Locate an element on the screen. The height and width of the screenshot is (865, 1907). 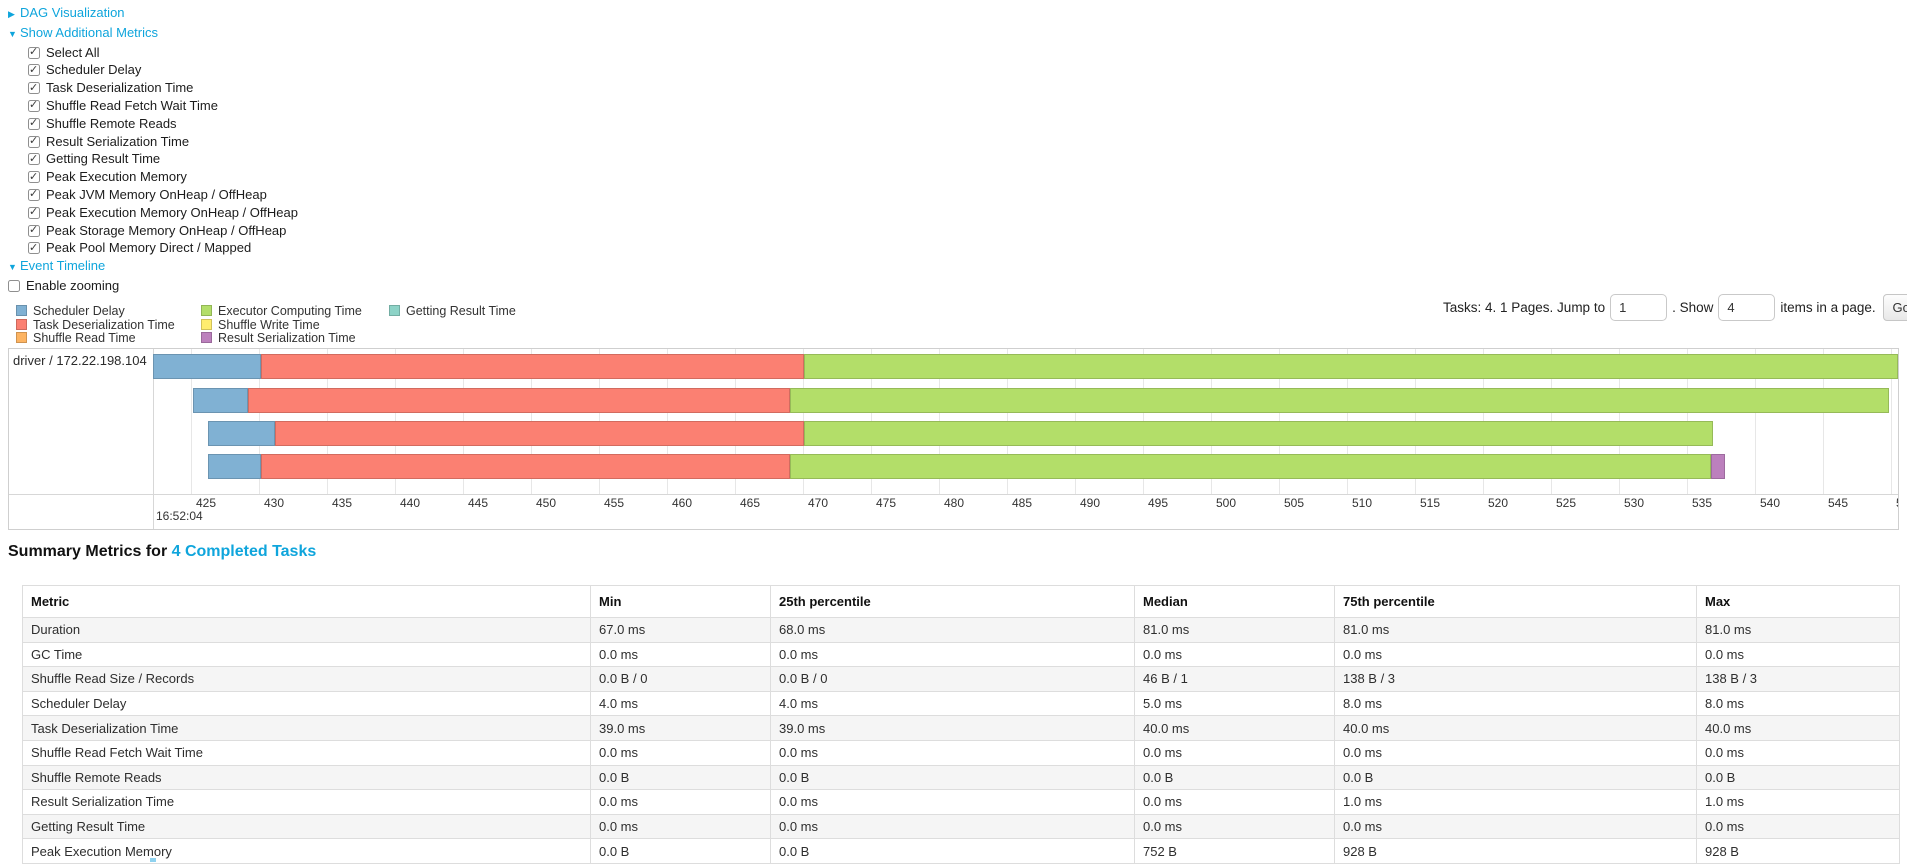
metric-checkbox-row: Peak Storage Memory OnHeap / OffHeap is located at coordinates (153, 231).